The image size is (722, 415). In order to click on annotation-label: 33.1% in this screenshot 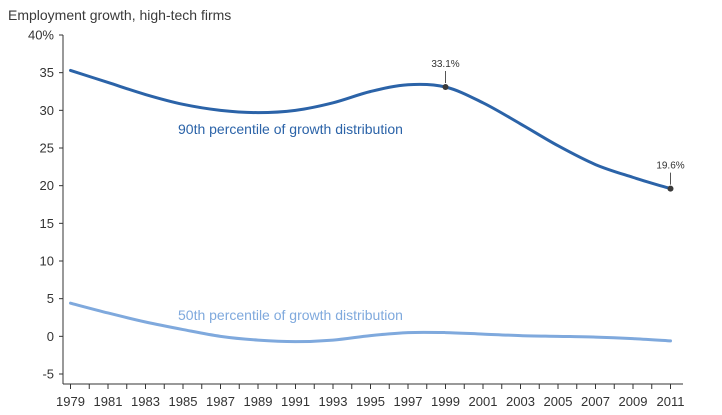, I will do `click(445, 64)`.